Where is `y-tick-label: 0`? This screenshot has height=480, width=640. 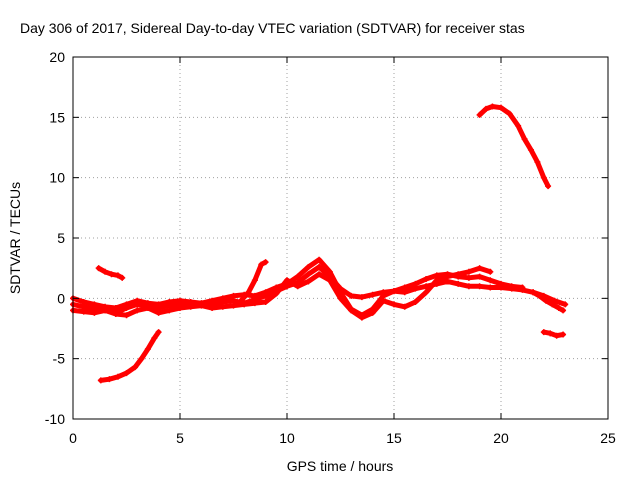
y-tick-label: 0 is located at coordinates (61, 298).